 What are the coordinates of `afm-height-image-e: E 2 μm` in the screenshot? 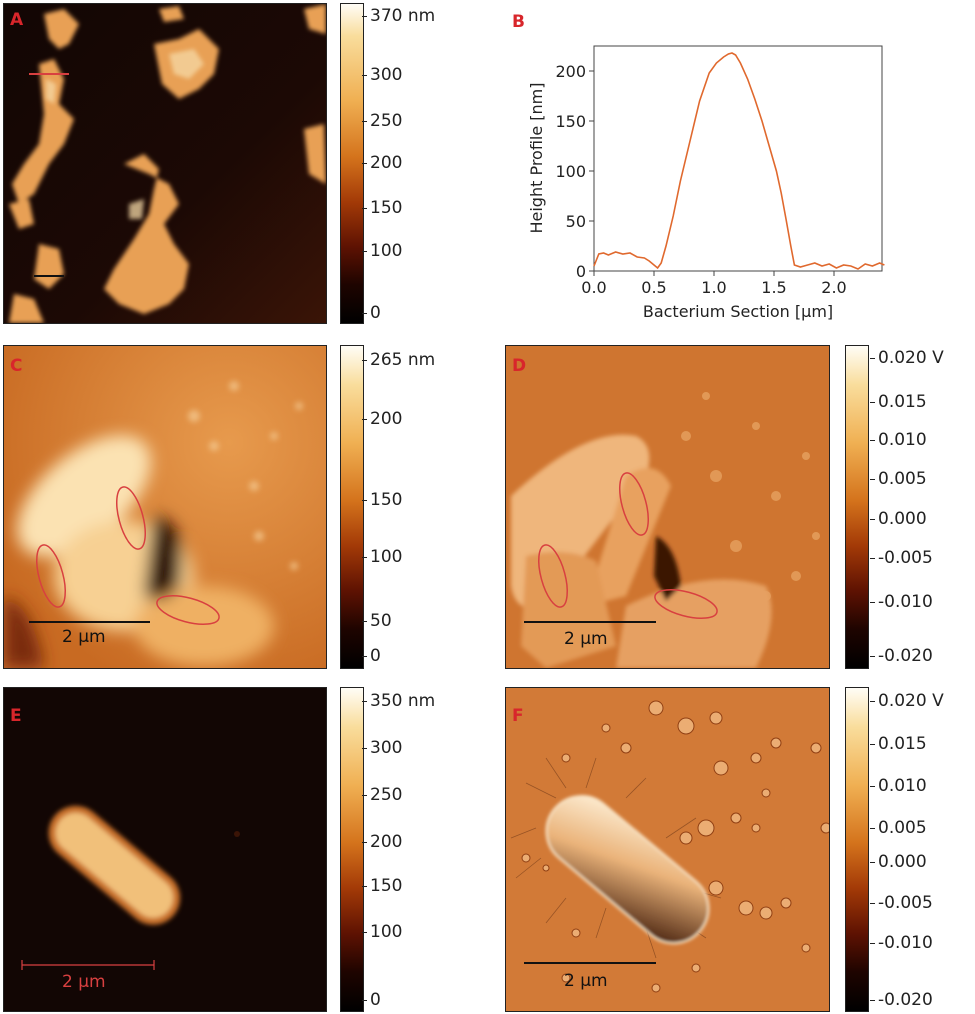 It's located at (165, 849).